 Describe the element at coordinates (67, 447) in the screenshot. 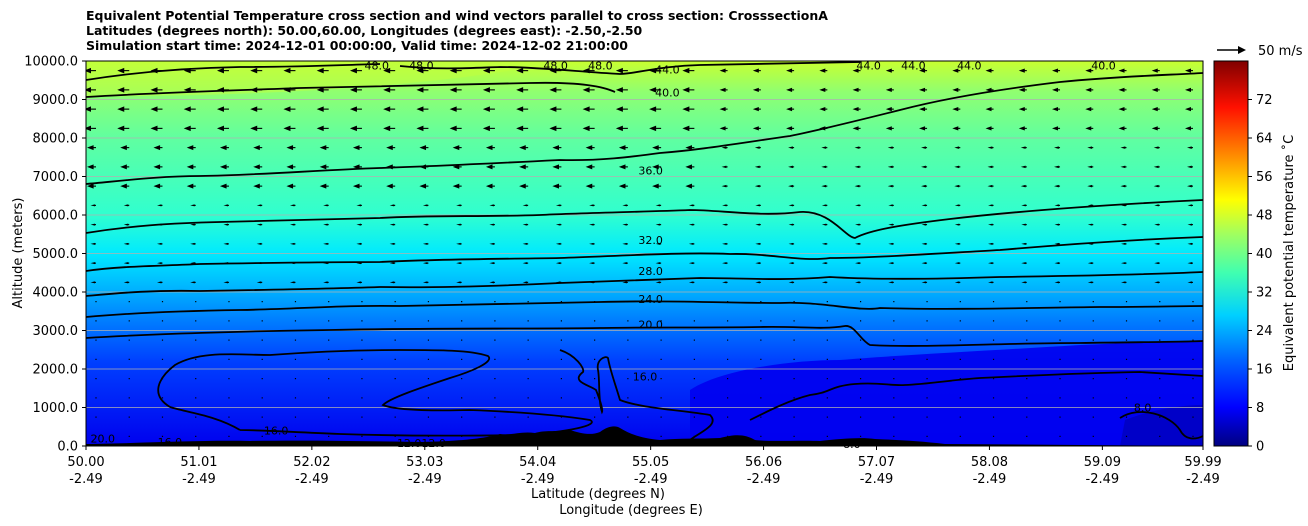

I see `y-tick-label: 0.0` at that location.